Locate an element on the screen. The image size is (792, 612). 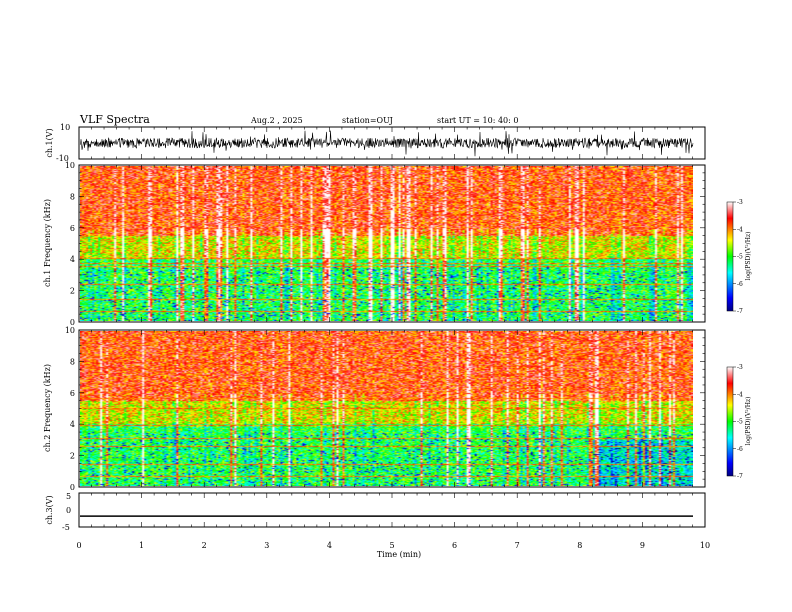
time-tick-label: 5 is located at coordinates (391, 545).